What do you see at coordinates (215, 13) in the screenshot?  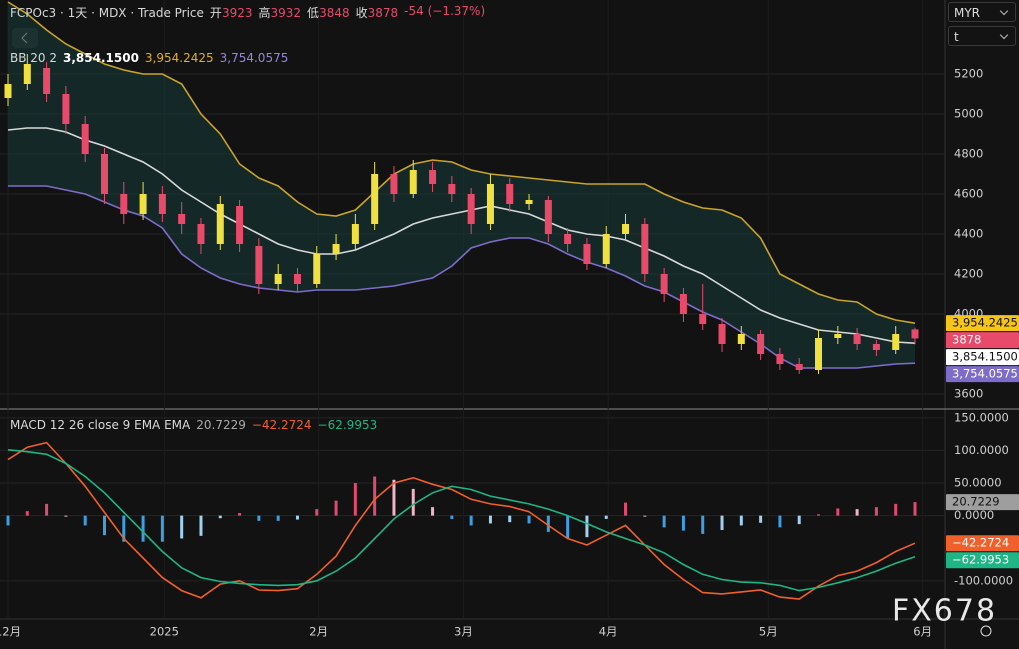 I see `ohlc-label: 开` at bounding box center [215, 13].